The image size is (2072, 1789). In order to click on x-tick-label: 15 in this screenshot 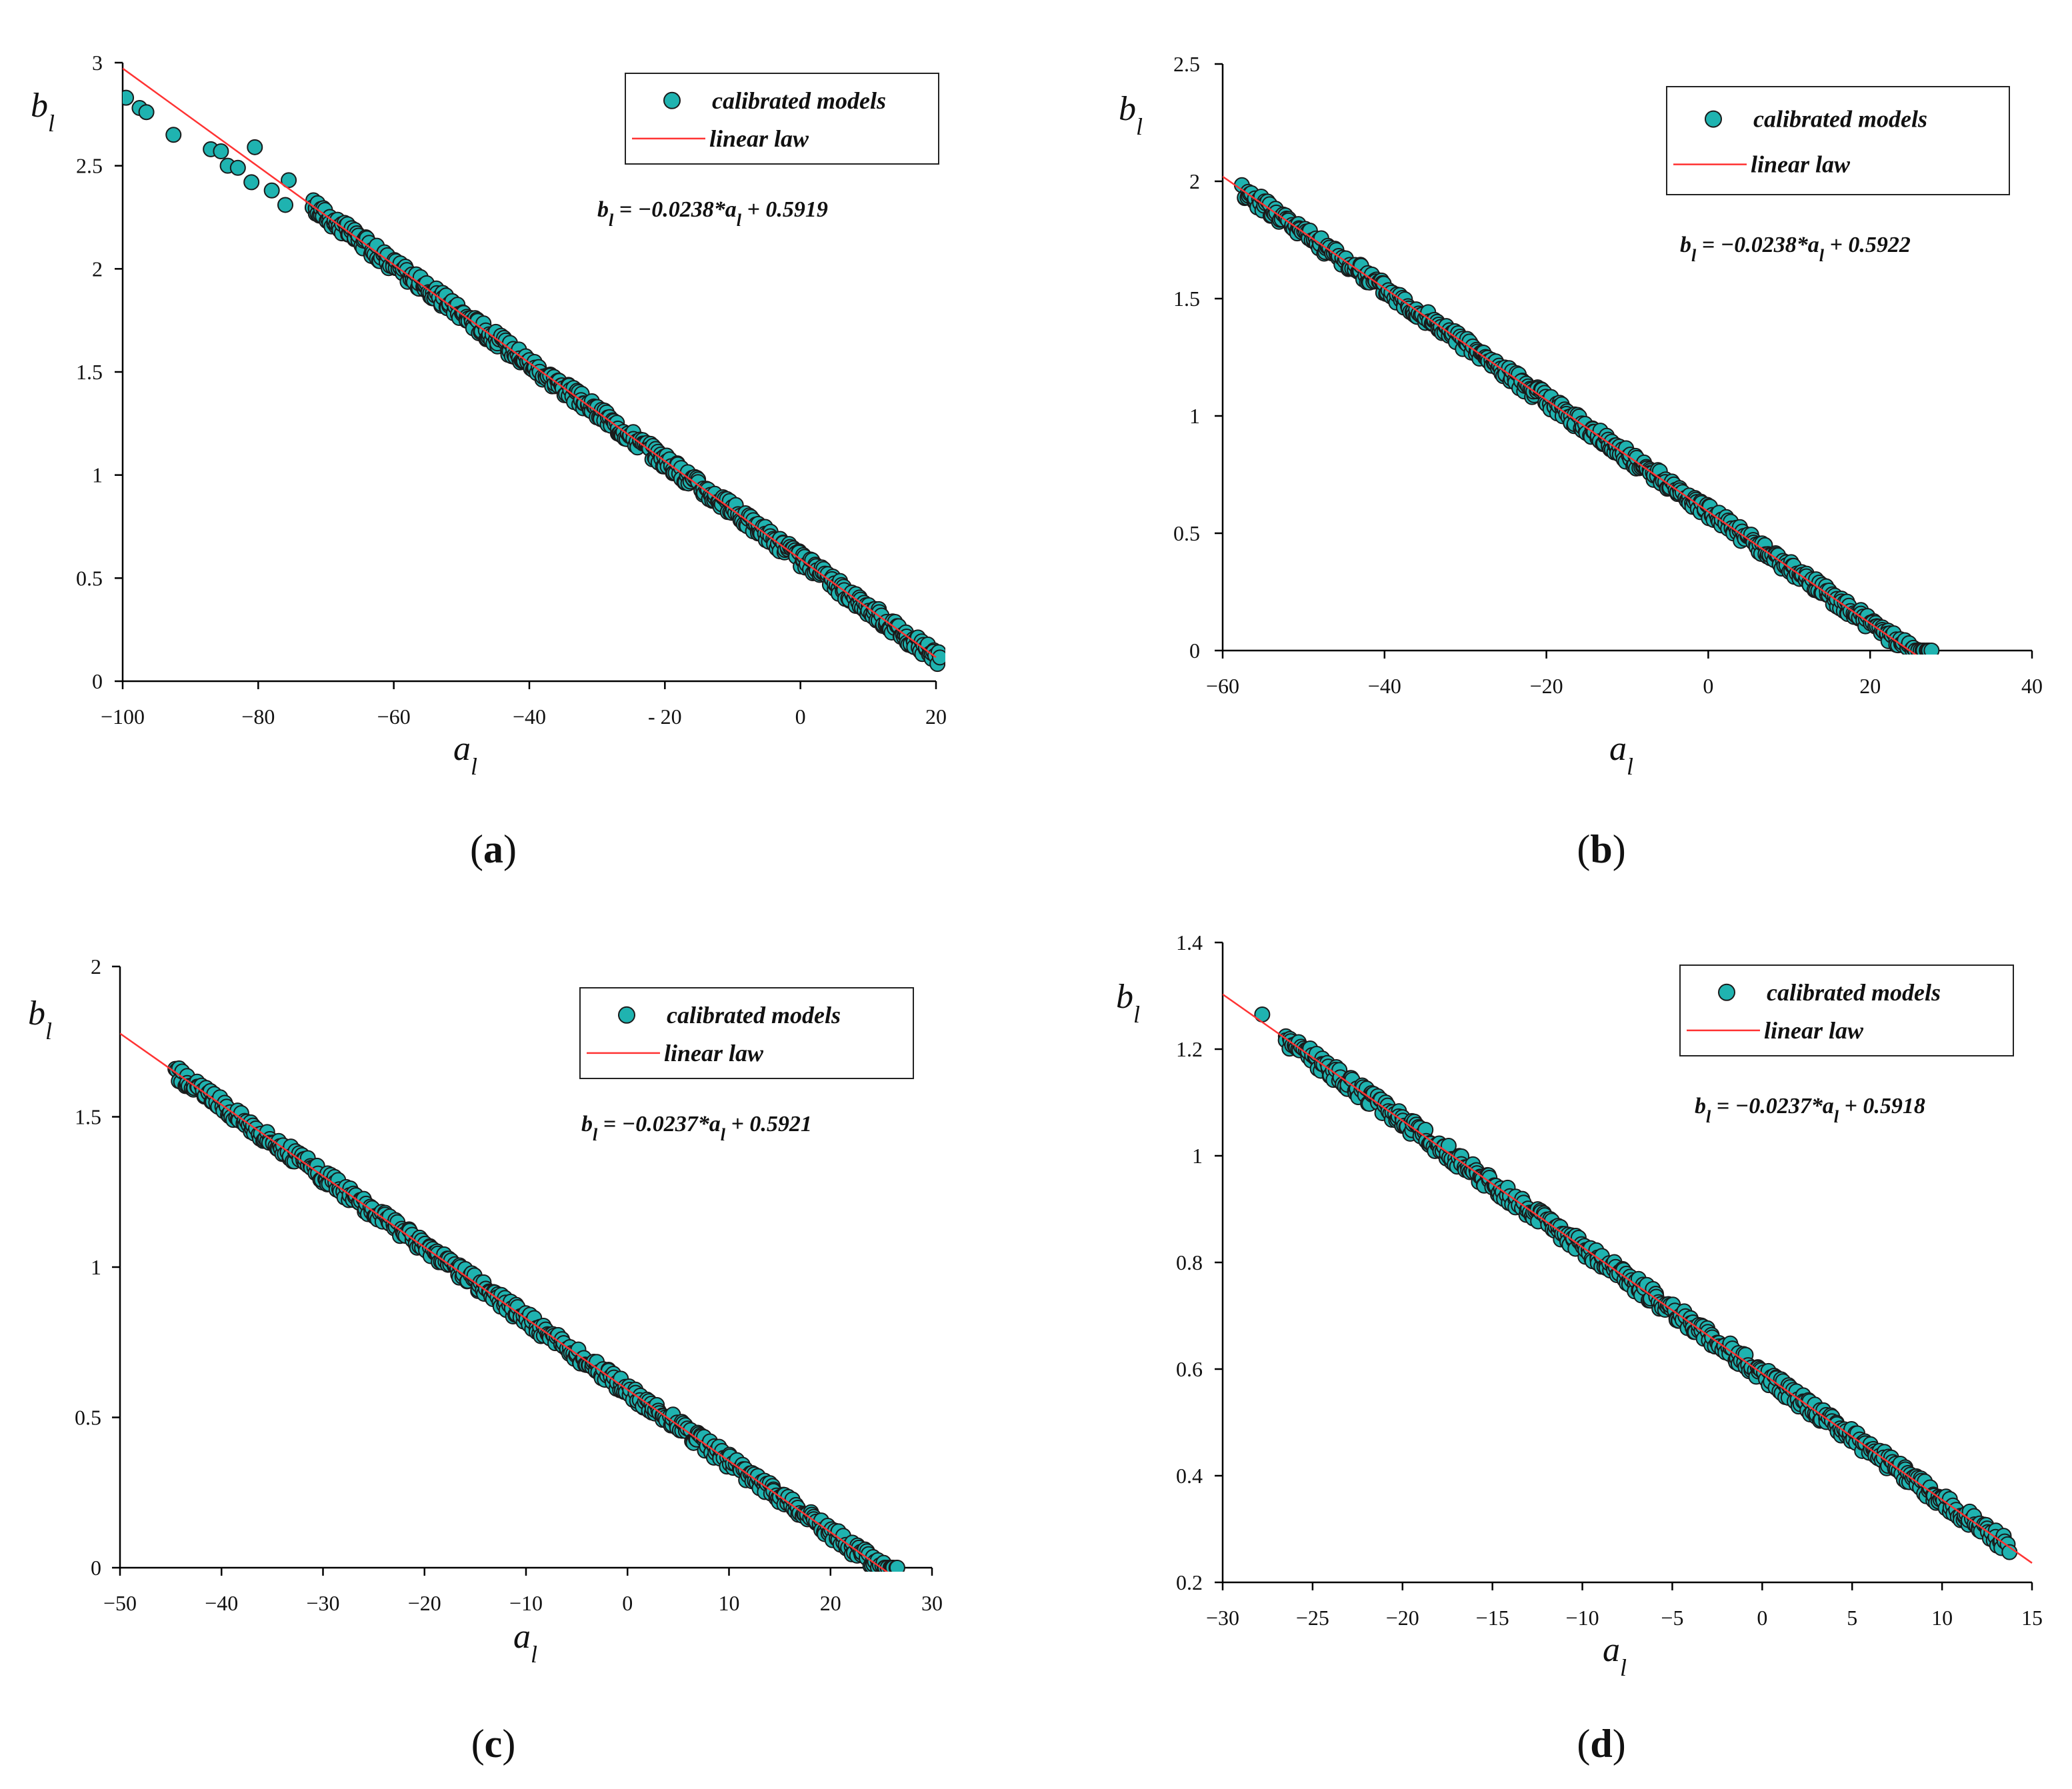, I will do `click(2032, 1618)`.